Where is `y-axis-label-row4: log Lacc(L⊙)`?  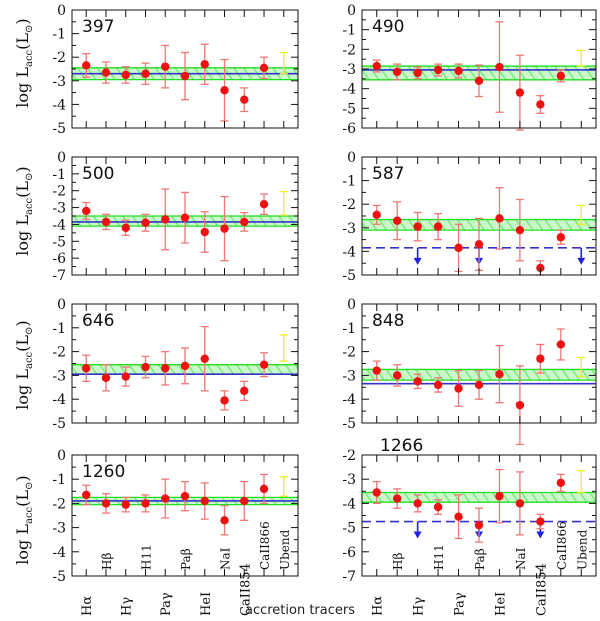
y-axis-label-row4: log Lacc(L⊙) is located at coordinates (24, 520).